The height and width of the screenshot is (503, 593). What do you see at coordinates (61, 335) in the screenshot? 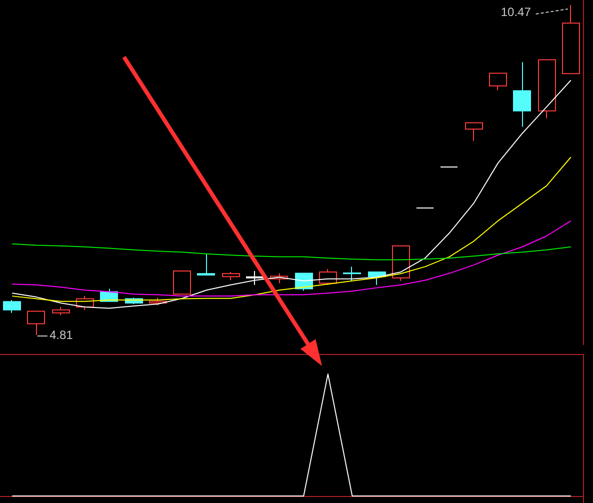
I see `annotation: 4.81` at bounding box center [61, 335].